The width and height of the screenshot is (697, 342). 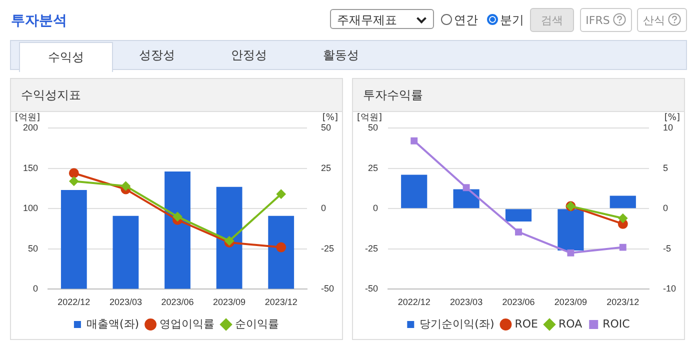 What do you see at coordinates (113, 323) in the screenshot?
I see `legend-label: 매출액(좌)` at bounding box center [113, 323].